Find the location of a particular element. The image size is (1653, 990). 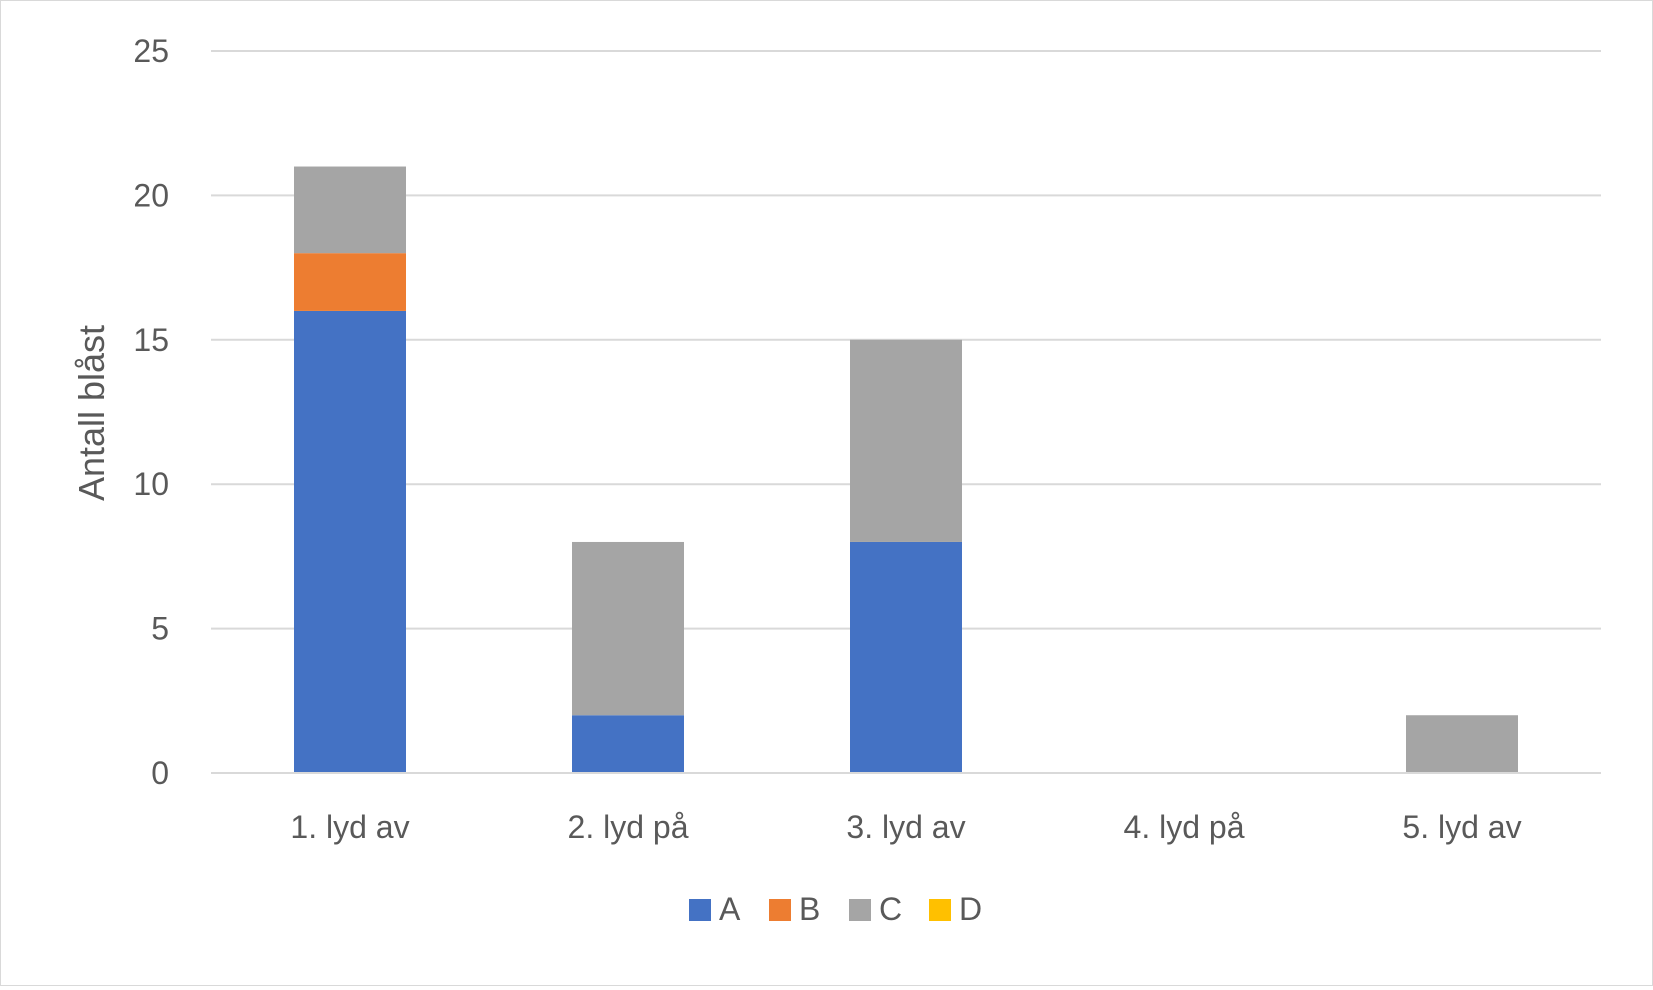

y-tick-label: 0 is located at coordinates (160, 773).